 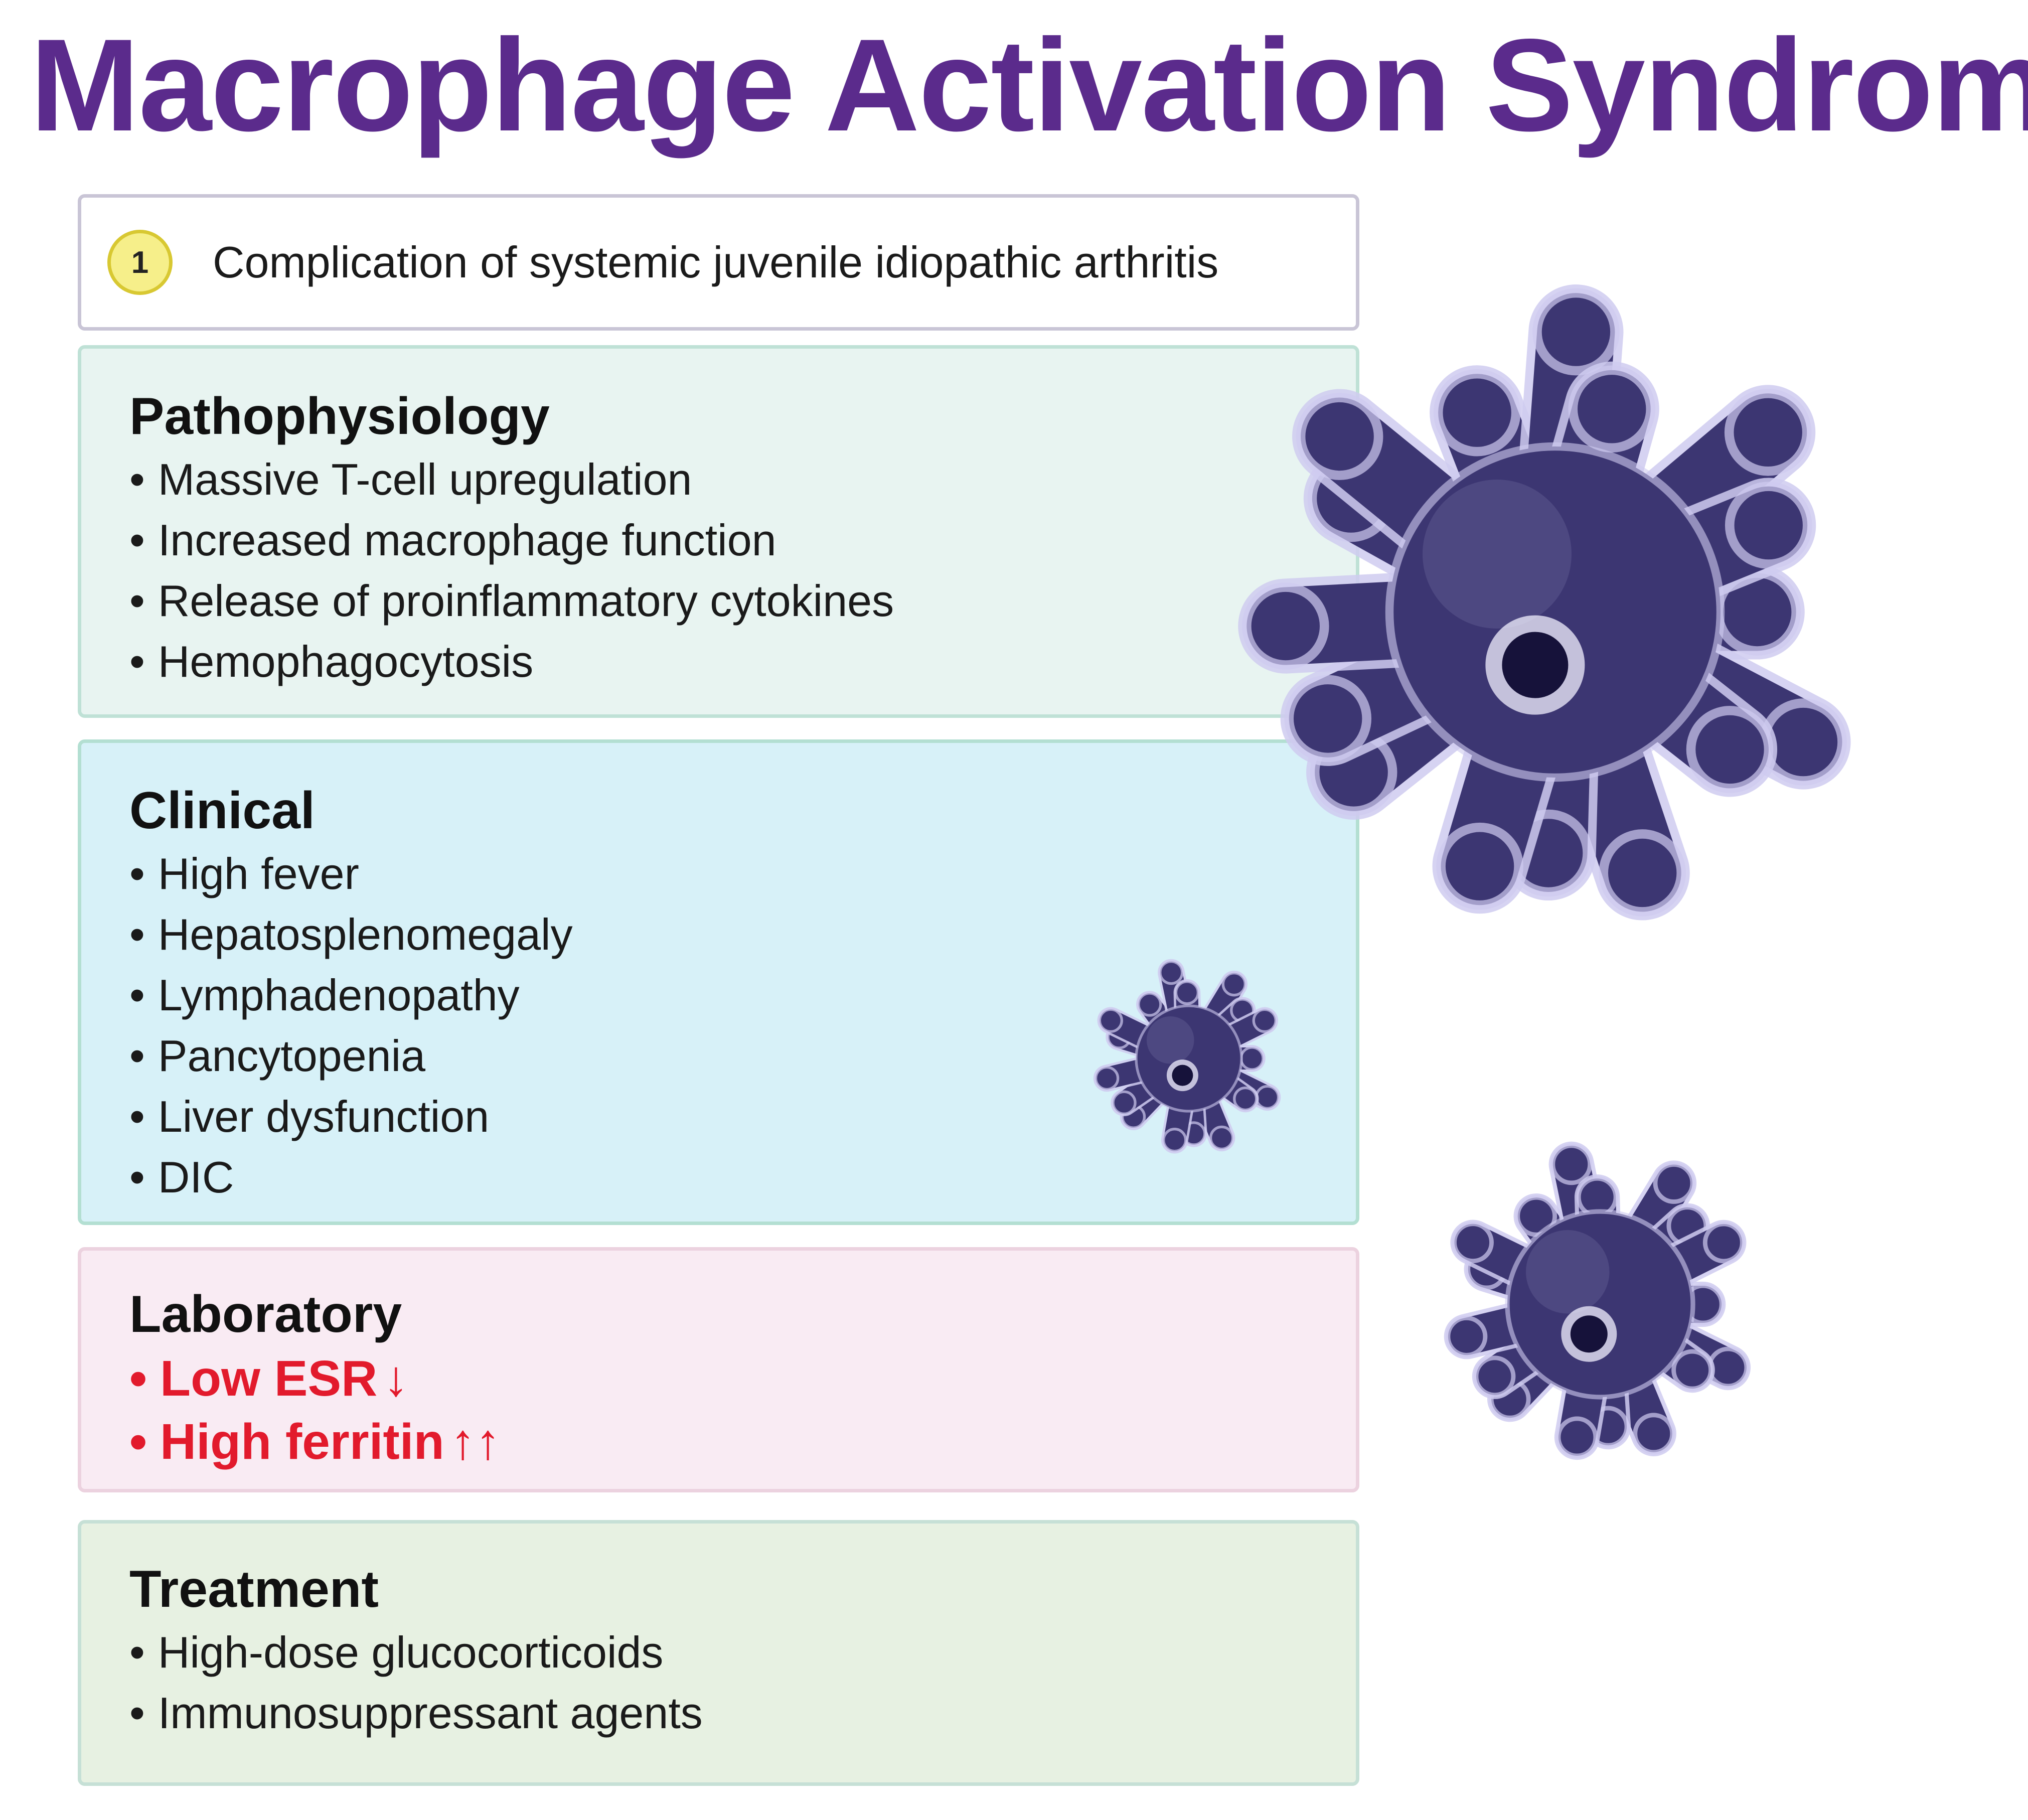 I want to click on list-item: Lymphadenopathy, so click(x=742, y=995).